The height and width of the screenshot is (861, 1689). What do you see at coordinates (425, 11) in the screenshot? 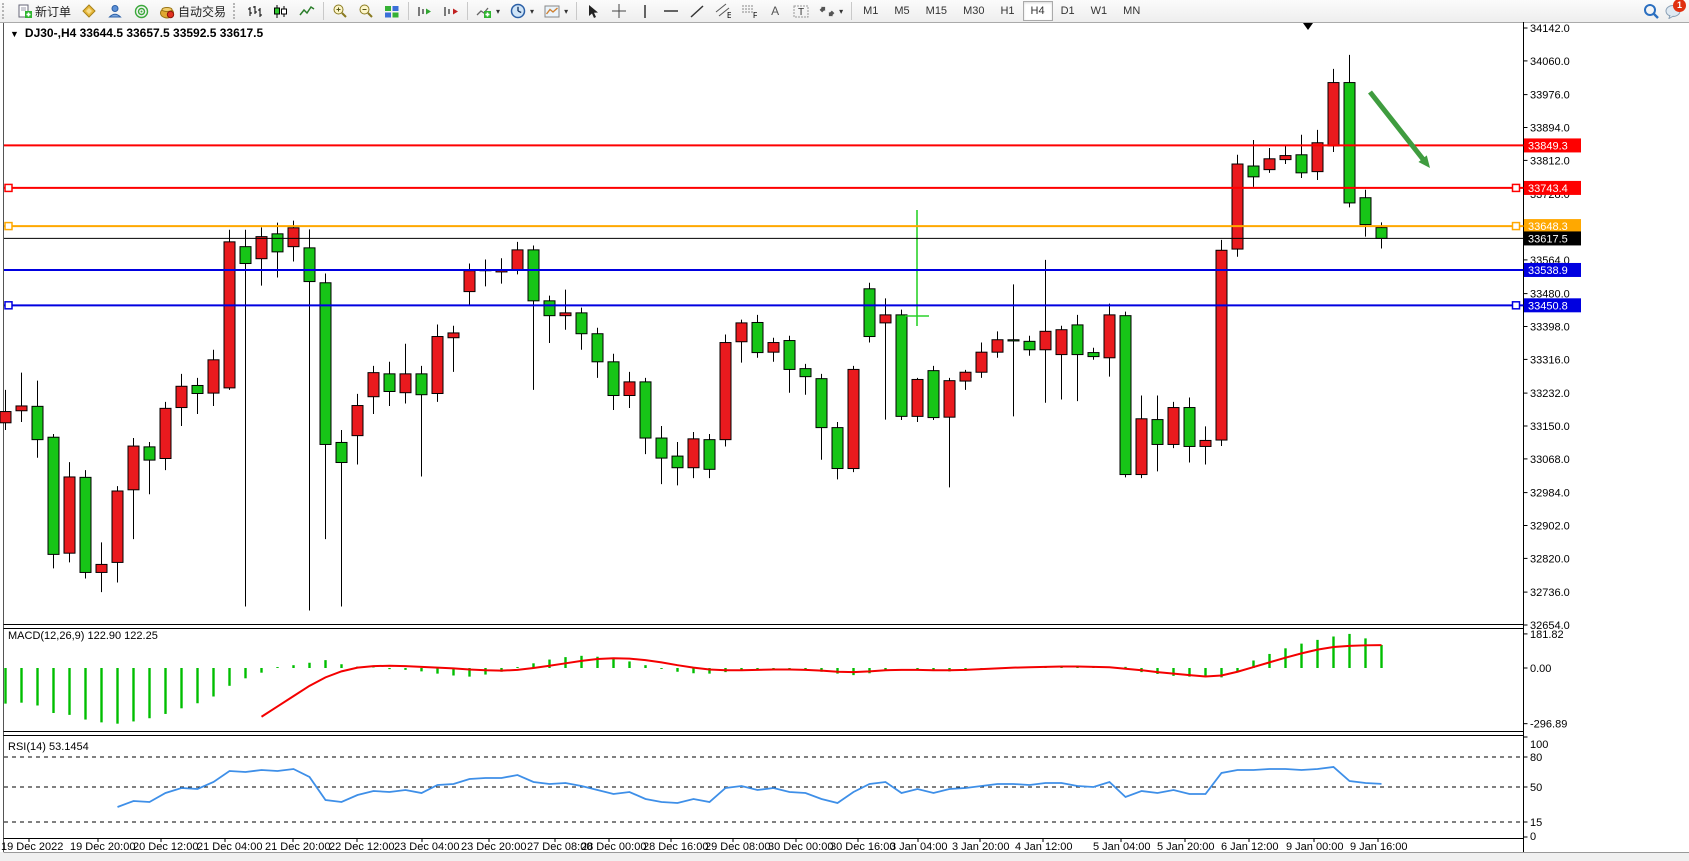
I see `auto-scroll-icon` at bounding box center [425, 11].